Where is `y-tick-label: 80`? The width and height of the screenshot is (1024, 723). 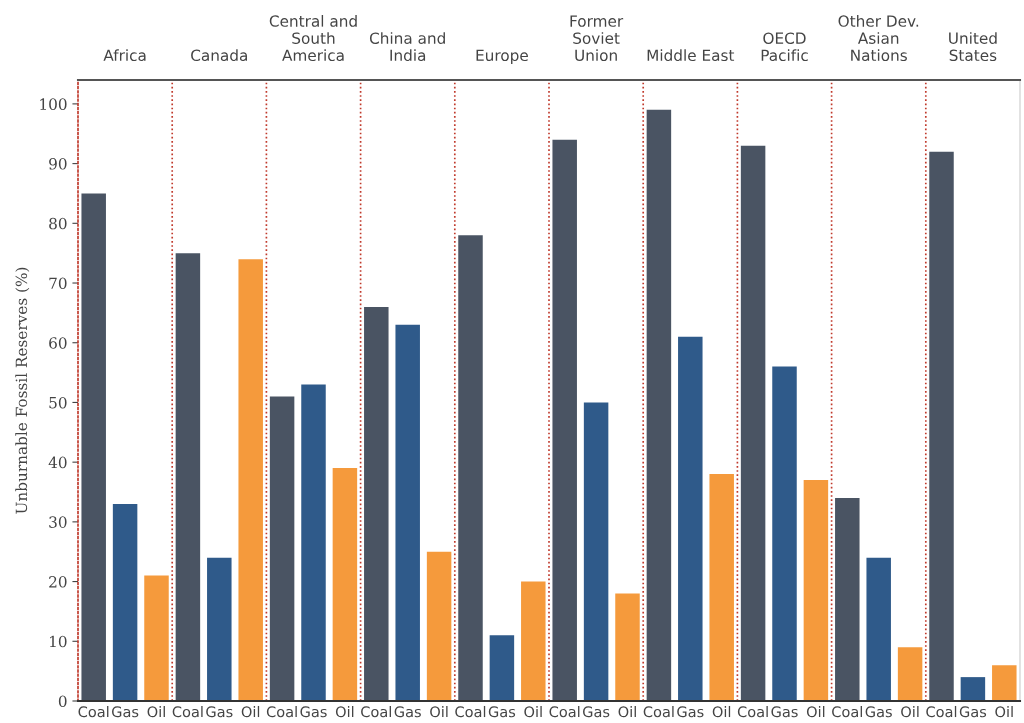 y-tick-label: 80 is located at coordinates (58, 223).